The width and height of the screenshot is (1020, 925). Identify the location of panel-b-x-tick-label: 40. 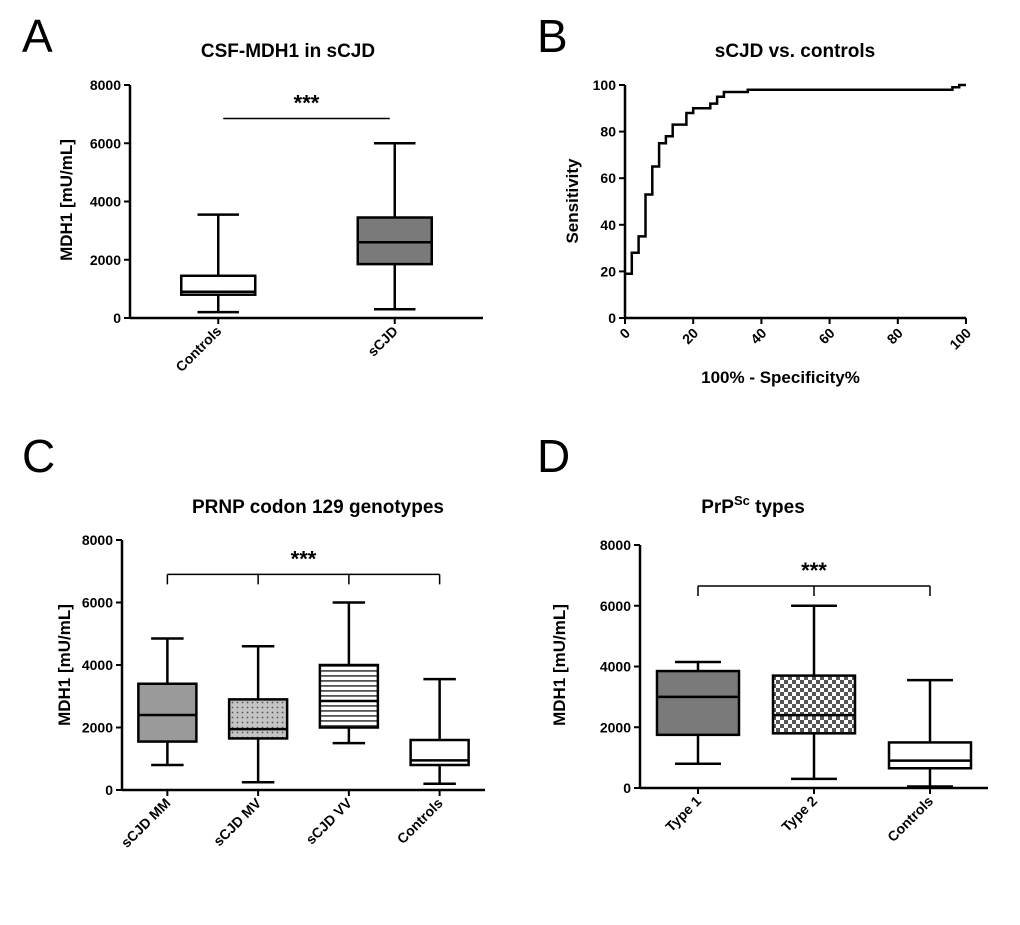
(758, 336).